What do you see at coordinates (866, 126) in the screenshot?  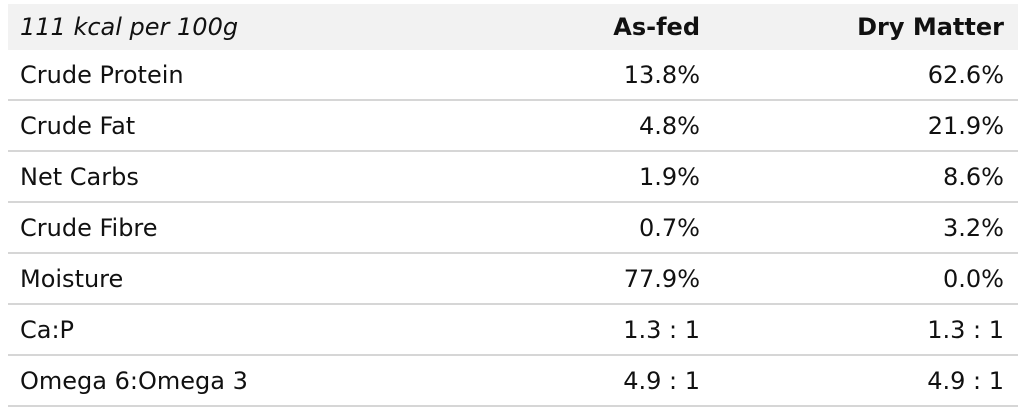 I see `dry-matter-value: 21.9%` at bounding box center [866, 126].